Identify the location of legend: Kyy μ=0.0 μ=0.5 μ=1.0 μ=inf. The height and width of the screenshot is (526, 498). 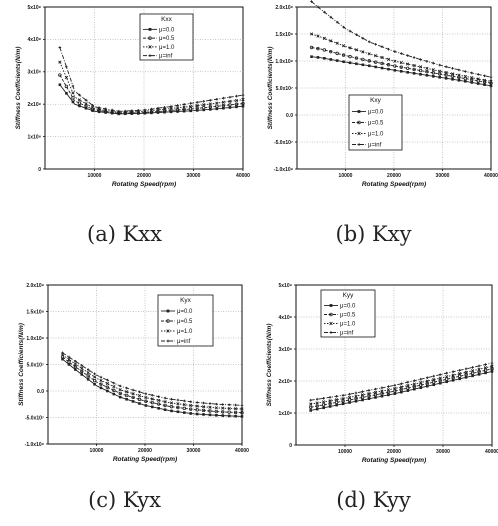
(348, 313).